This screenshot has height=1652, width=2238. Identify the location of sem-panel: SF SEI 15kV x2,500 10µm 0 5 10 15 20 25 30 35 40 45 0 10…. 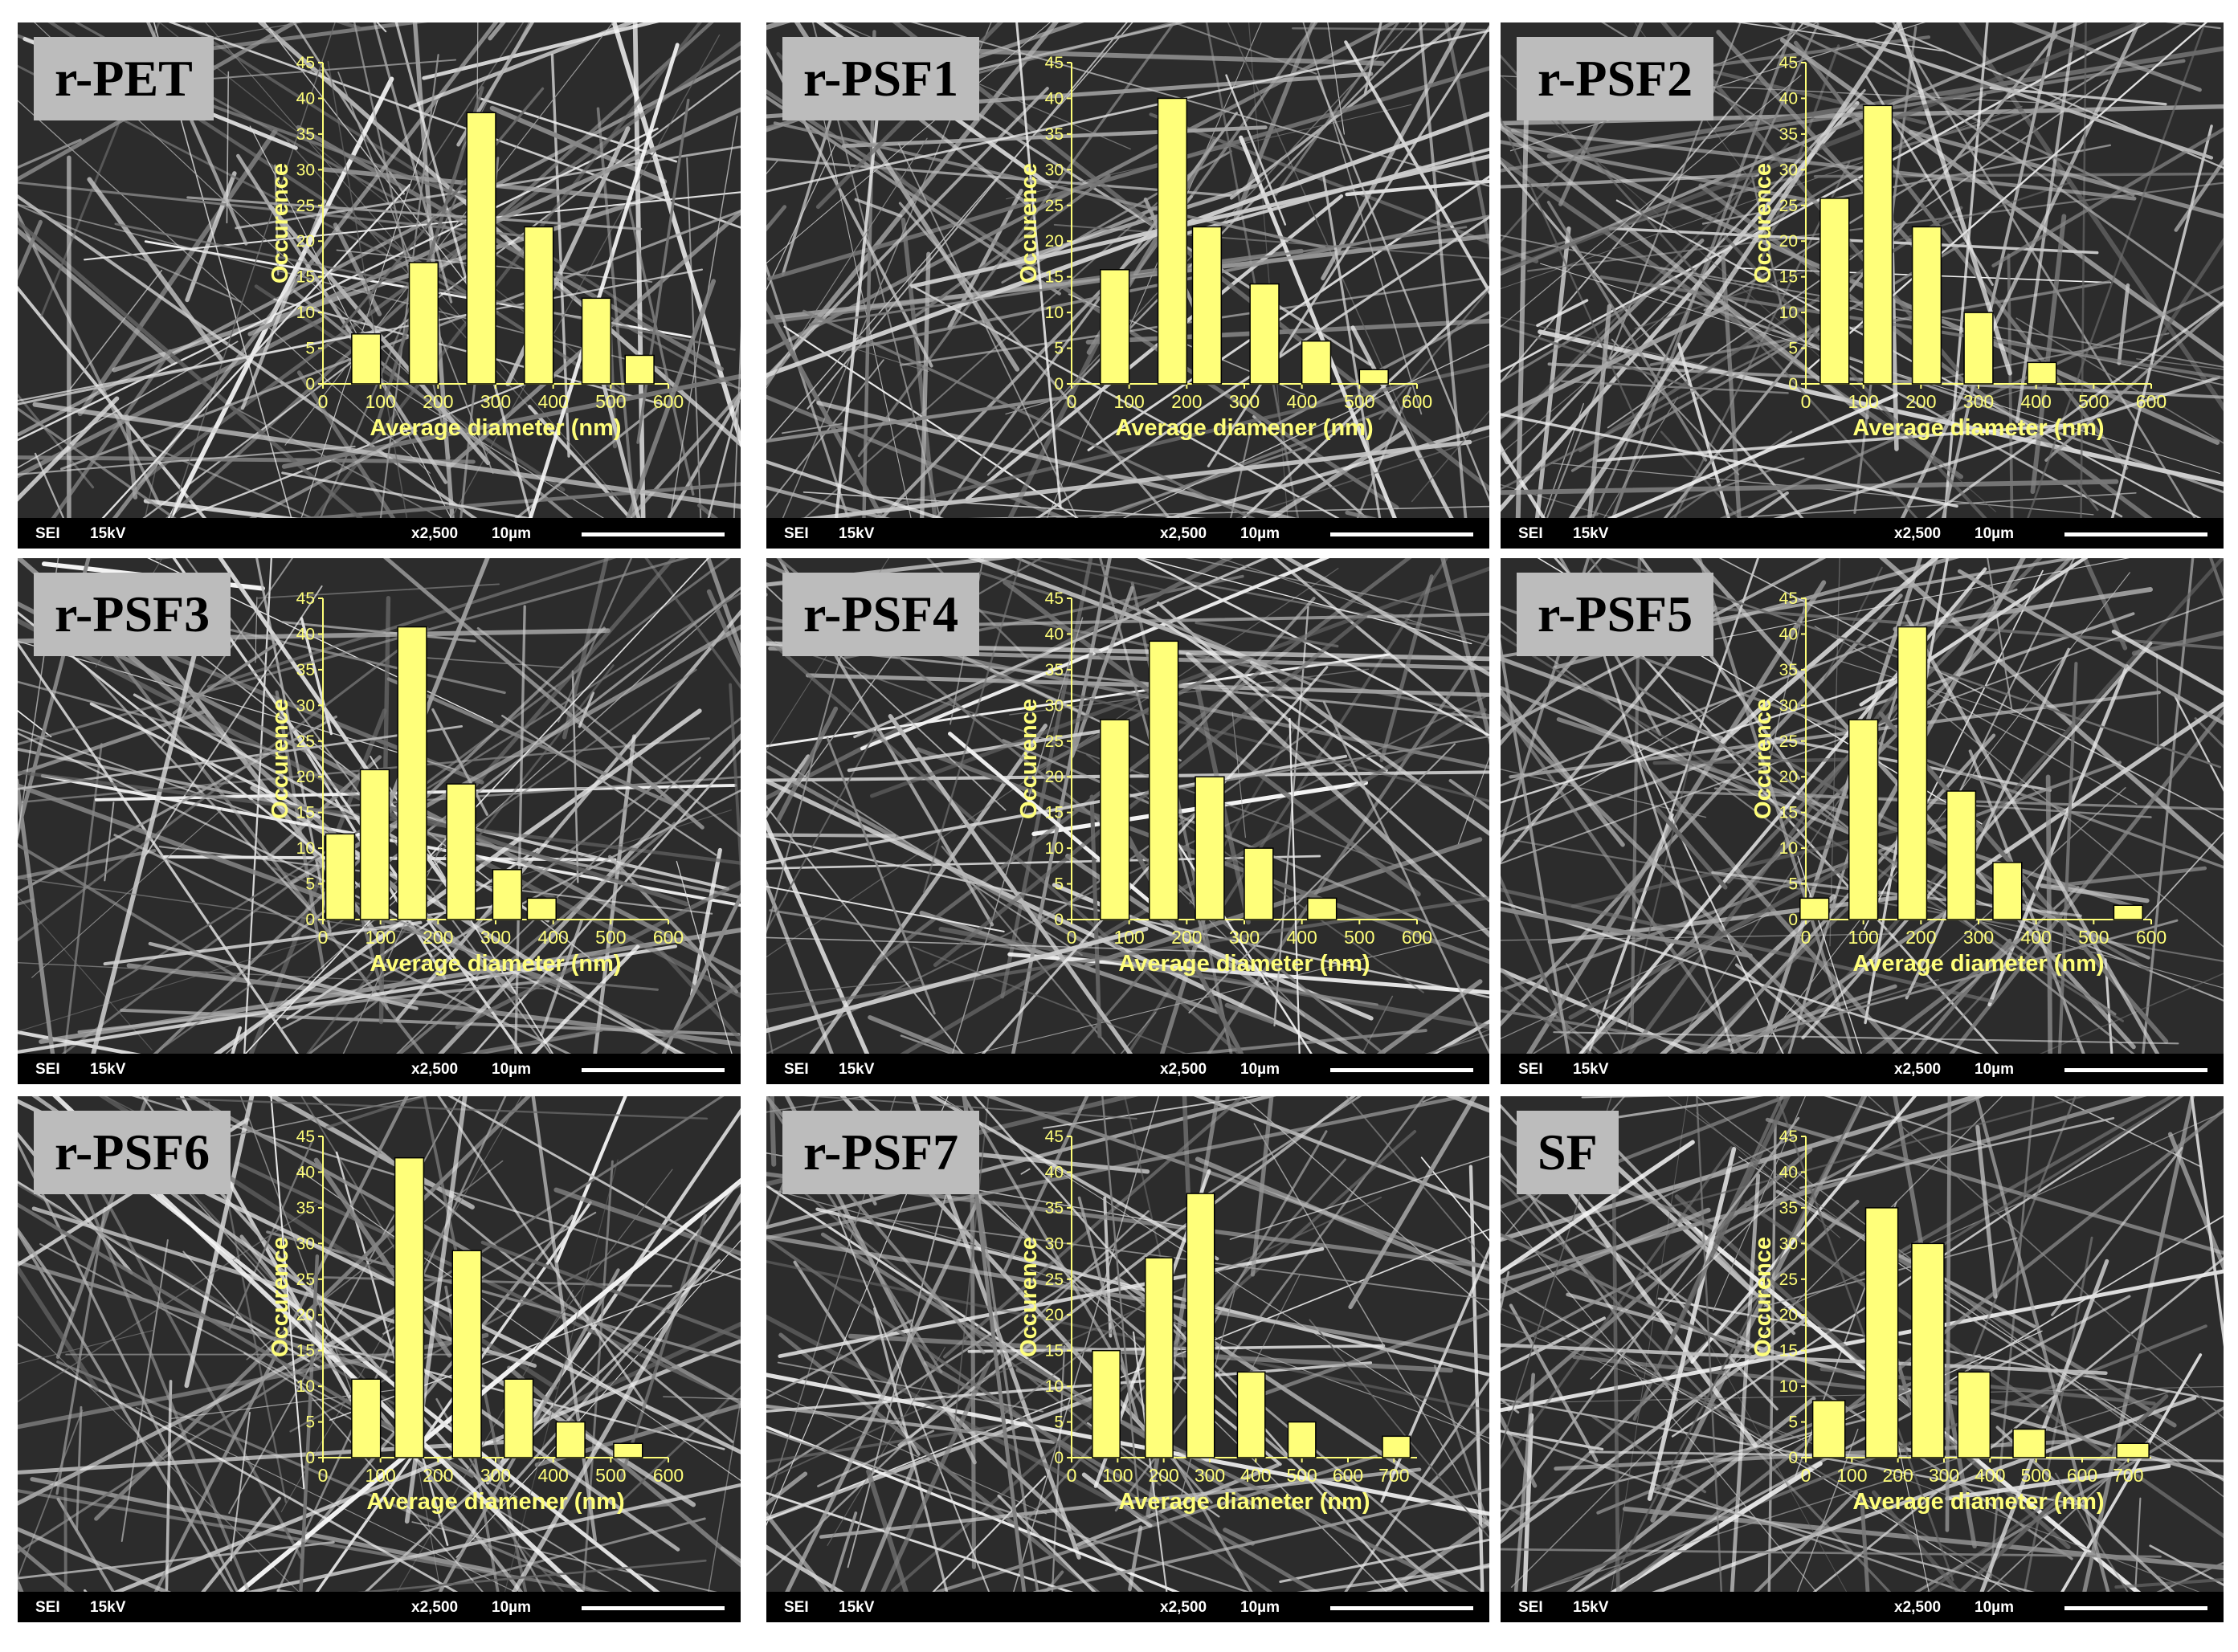
(1862, 1359).